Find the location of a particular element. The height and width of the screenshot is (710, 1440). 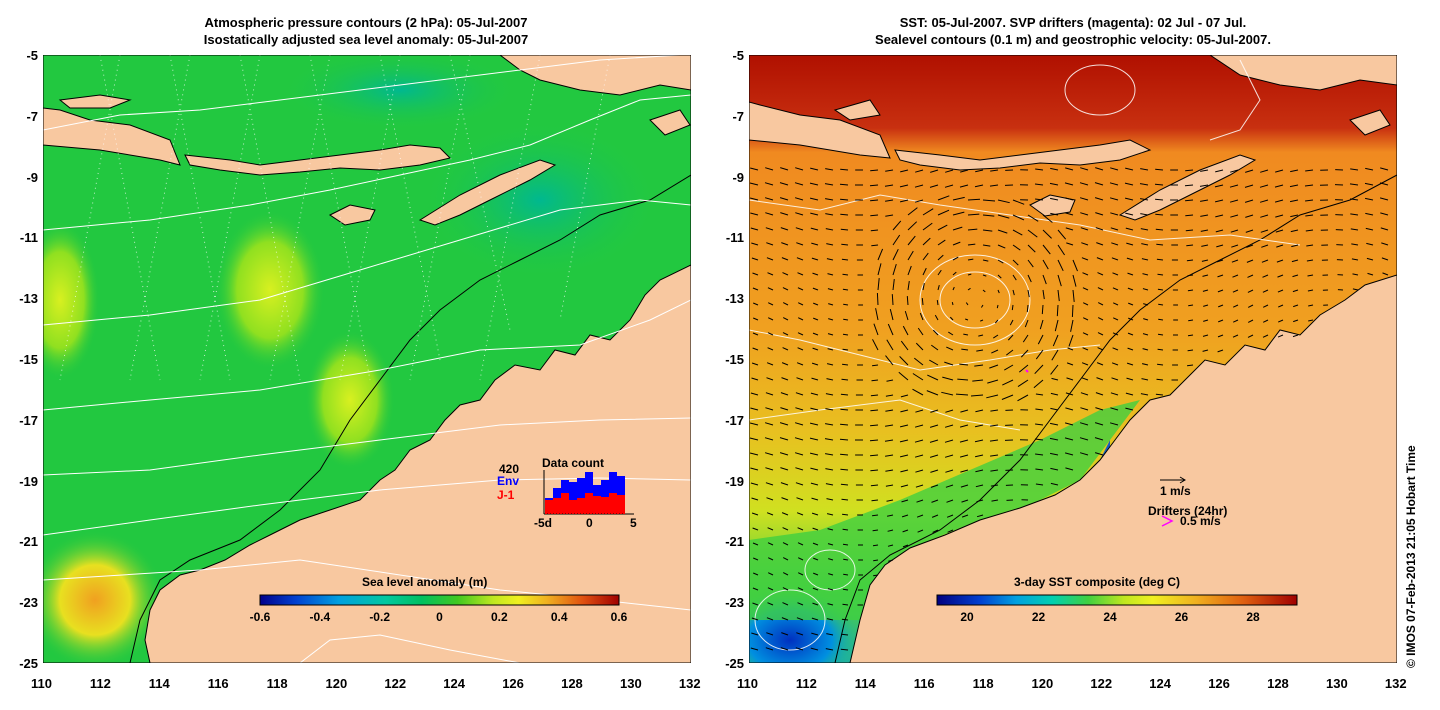

data-count-histogram is located at coordinates (588, 492).